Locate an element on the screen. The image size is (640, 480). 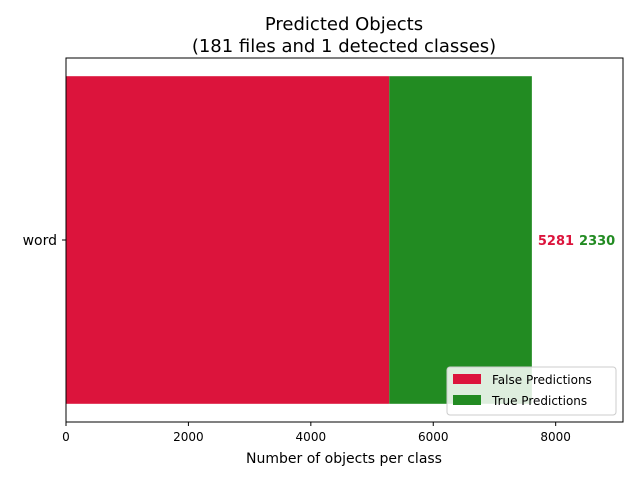
data-label-false-predictions: 5281 is located at coordinates (556, 241).